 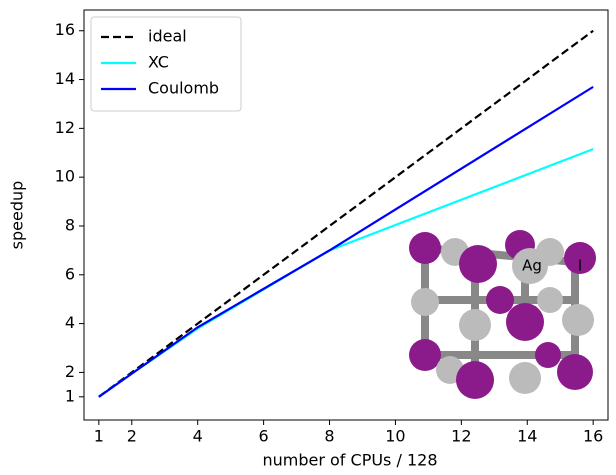 I want to click on y-axis-label: speedup, so click(x=17, y=215).